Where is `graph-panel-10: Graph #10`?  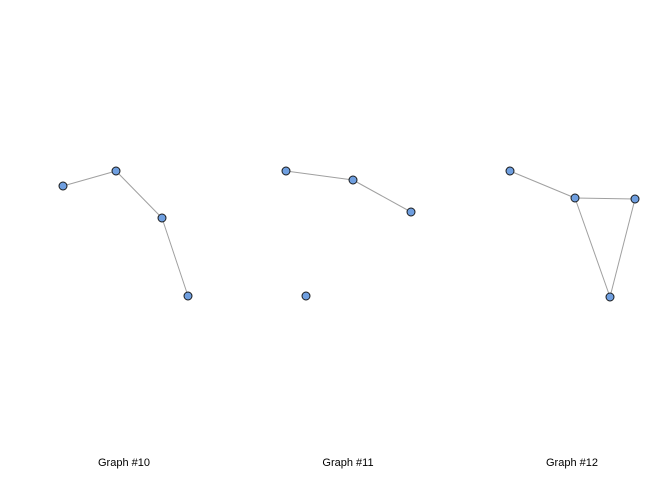 graph-panel-10: Graph #10 is located at coordinates (125, 317).